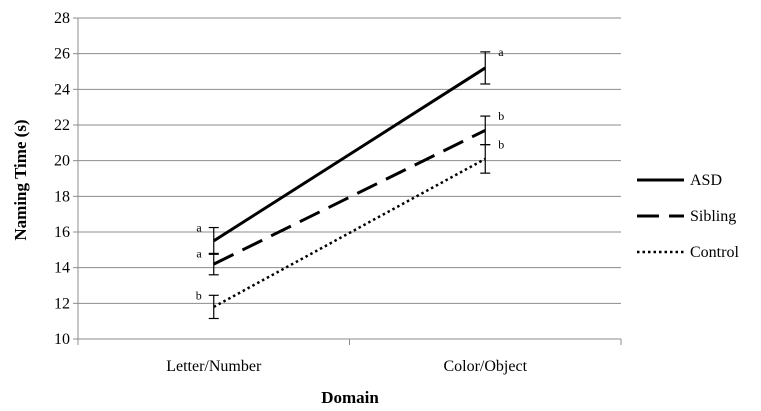 The width and height of the screenshot is (761, 411). Describe the element at coordinates (713, 216) in the screenshot. I see `legend-label-sibling: Sibling` at that location.